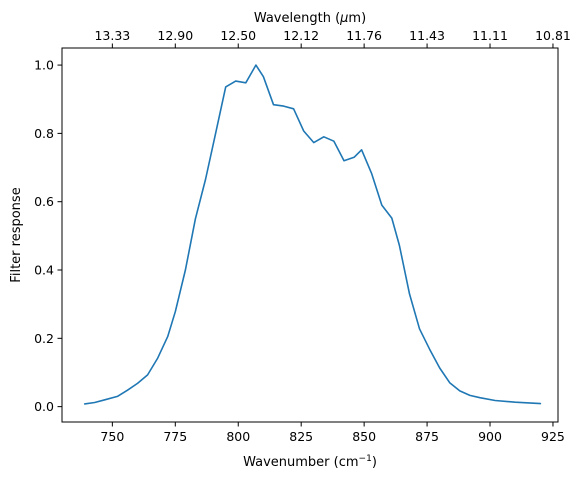 This screenshot has height=480, width=579. Describe the element at coordinates (238, 436) in the screenshot. I see `x-tick-label: 800` at that location.